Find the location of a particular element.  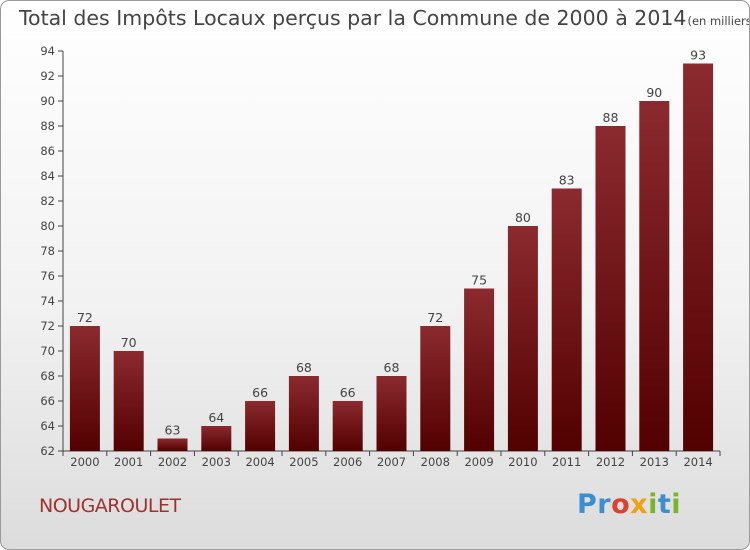

logo-part: o is located at coordinates (621, 504).